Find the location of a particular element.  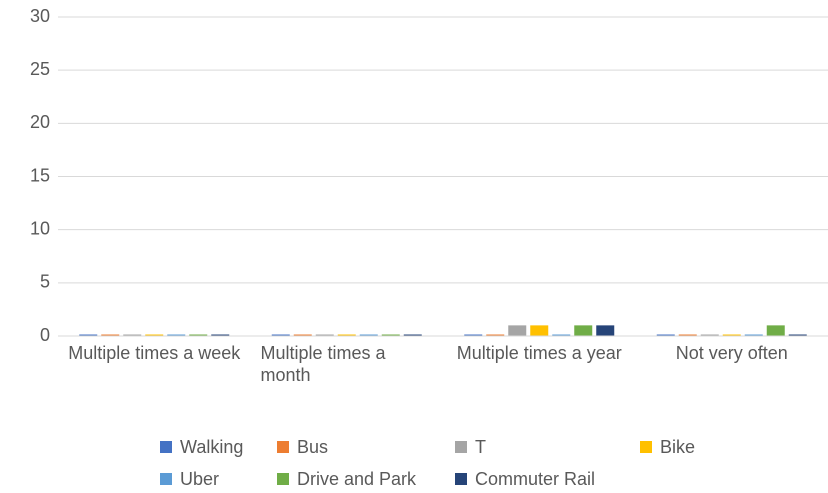

x-tick-label: Multiple times a year is located at coordinates (539, 353).